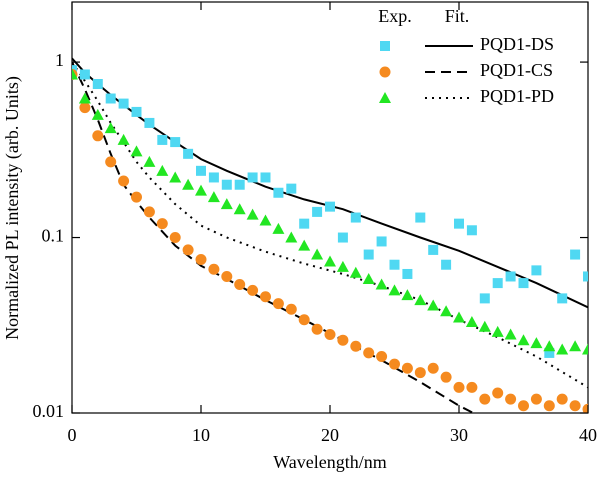  What do you see at coordinates (72, 435) in the screenshot?
I see `x-tick-label: 0` at bounding box center [72, 435].